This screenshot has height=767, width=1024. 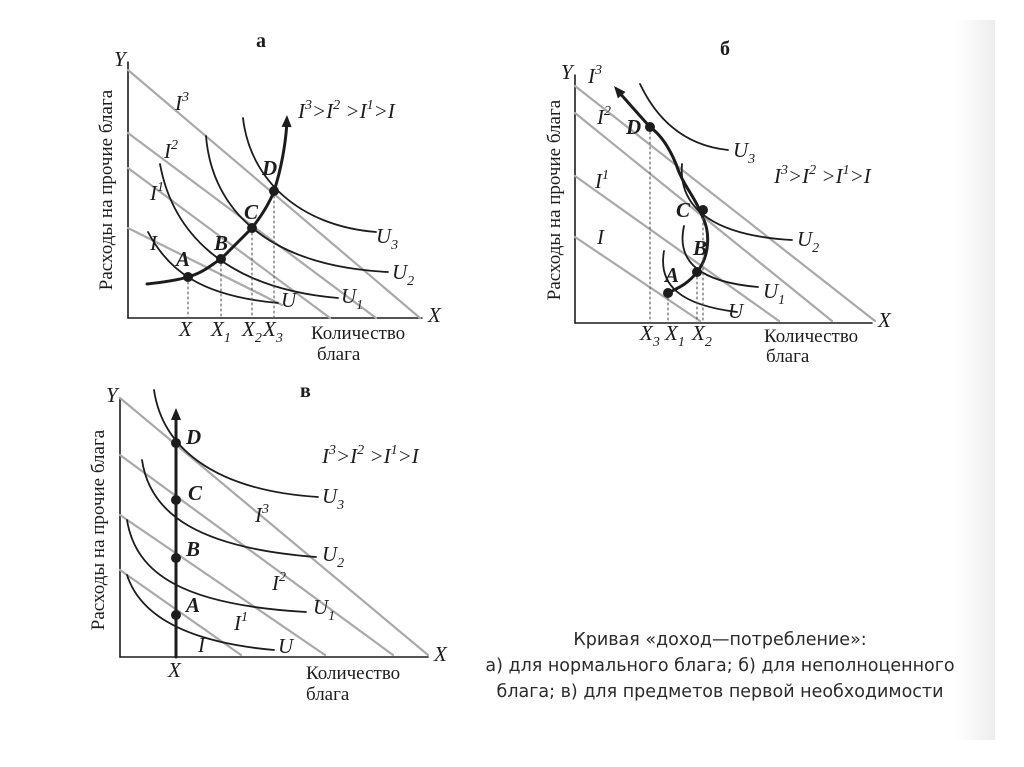 I want to click on panel-a-curve-label-2-text: U, so click(x=400, y=272).